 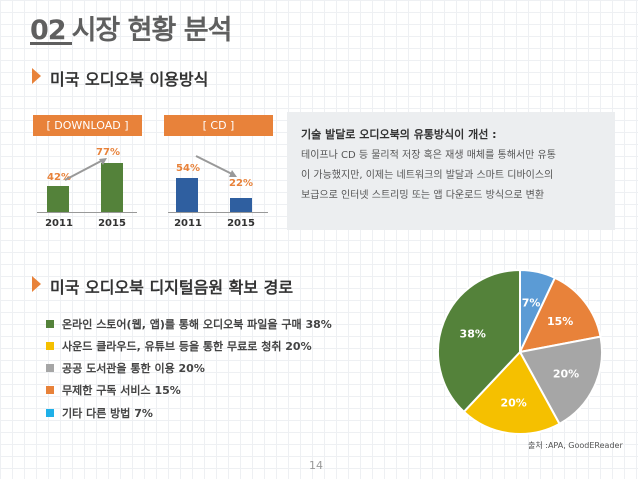 I want to click on section-number: 02, so click(x=48, y=30).